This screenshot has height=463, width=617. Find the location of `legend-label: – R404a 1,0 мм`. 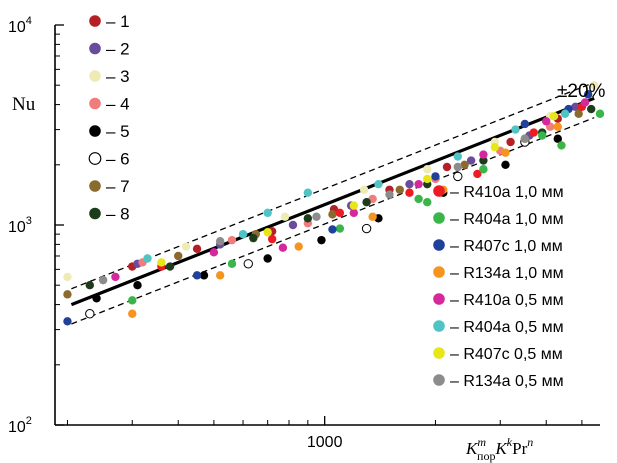

legend-label: – R404a 1,0 мм is located at coordinates (507, 219).